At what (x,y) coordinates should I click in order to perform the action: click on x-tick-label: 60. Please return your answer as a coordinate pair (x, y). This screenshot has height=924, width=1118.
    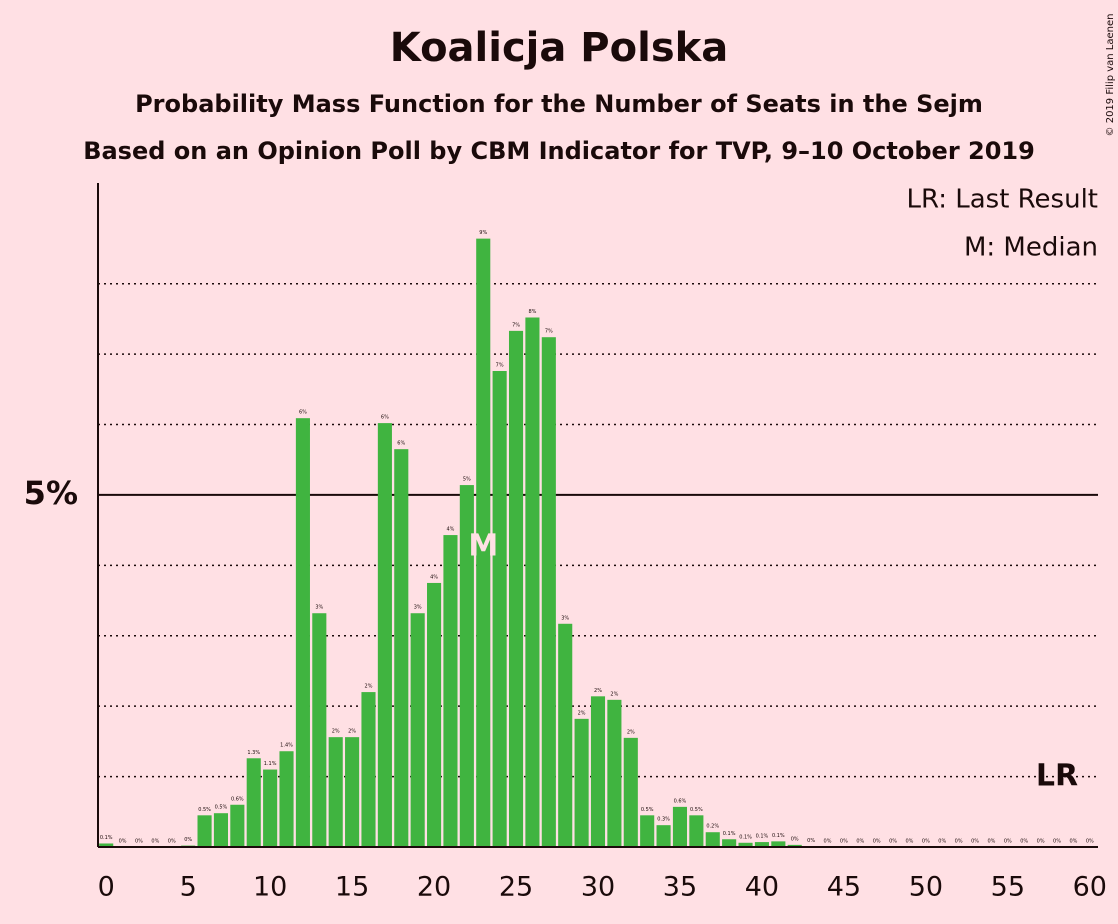
    Looking at the image, I should click on (1090, 887).